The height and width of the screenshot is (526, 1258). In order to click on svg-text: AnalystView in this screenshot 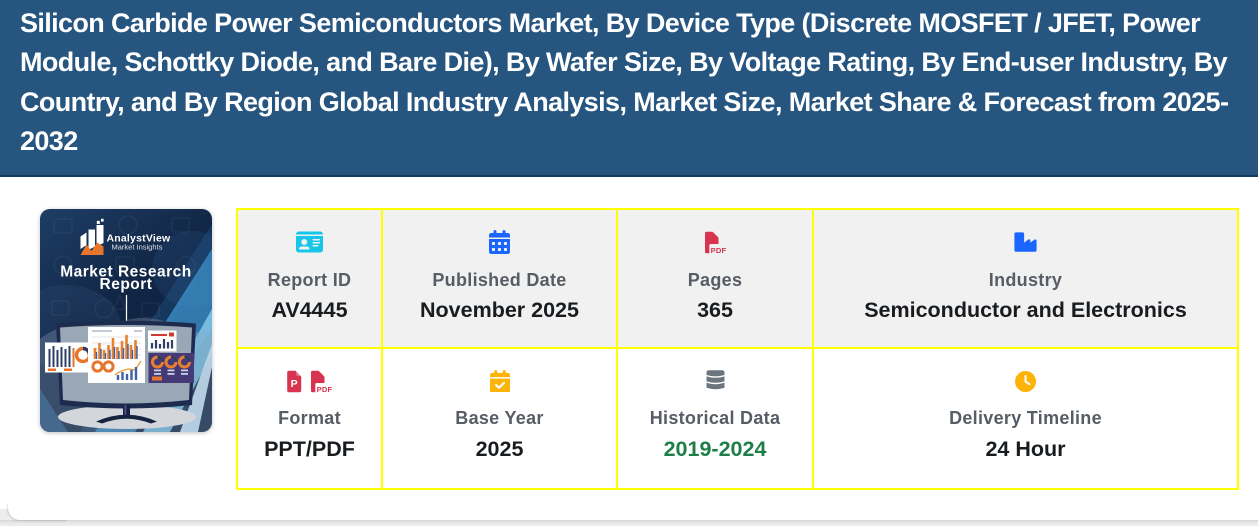, I will do `click(139, 239)`.